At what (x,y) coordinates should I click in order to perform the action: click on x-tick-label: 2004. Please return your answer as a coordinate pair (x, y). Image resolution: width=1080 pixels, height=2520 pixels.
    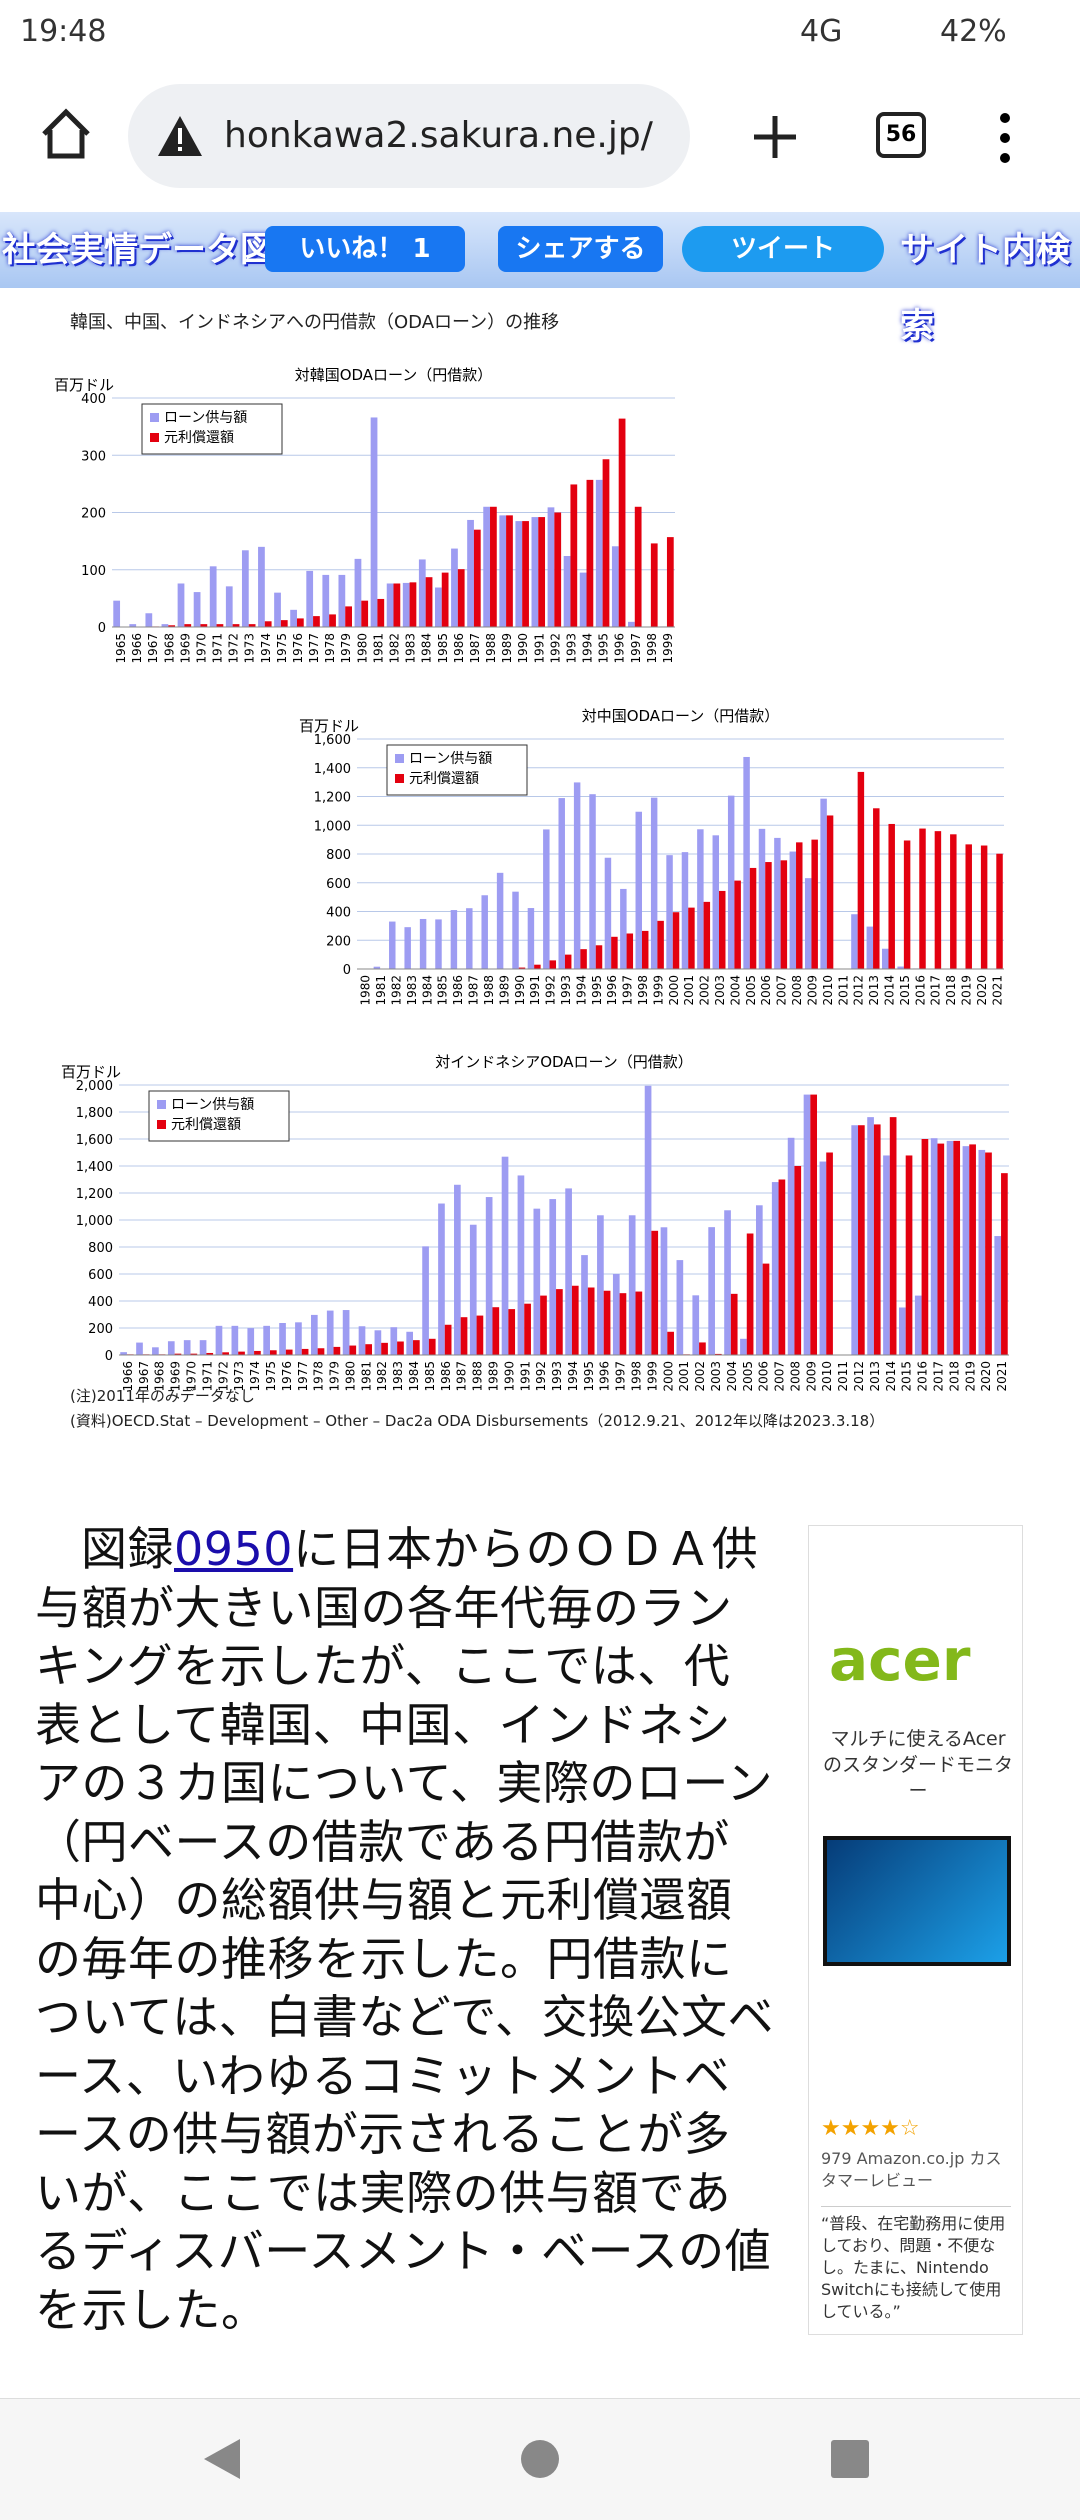
    Looking at the image, I should click on (735, 990).